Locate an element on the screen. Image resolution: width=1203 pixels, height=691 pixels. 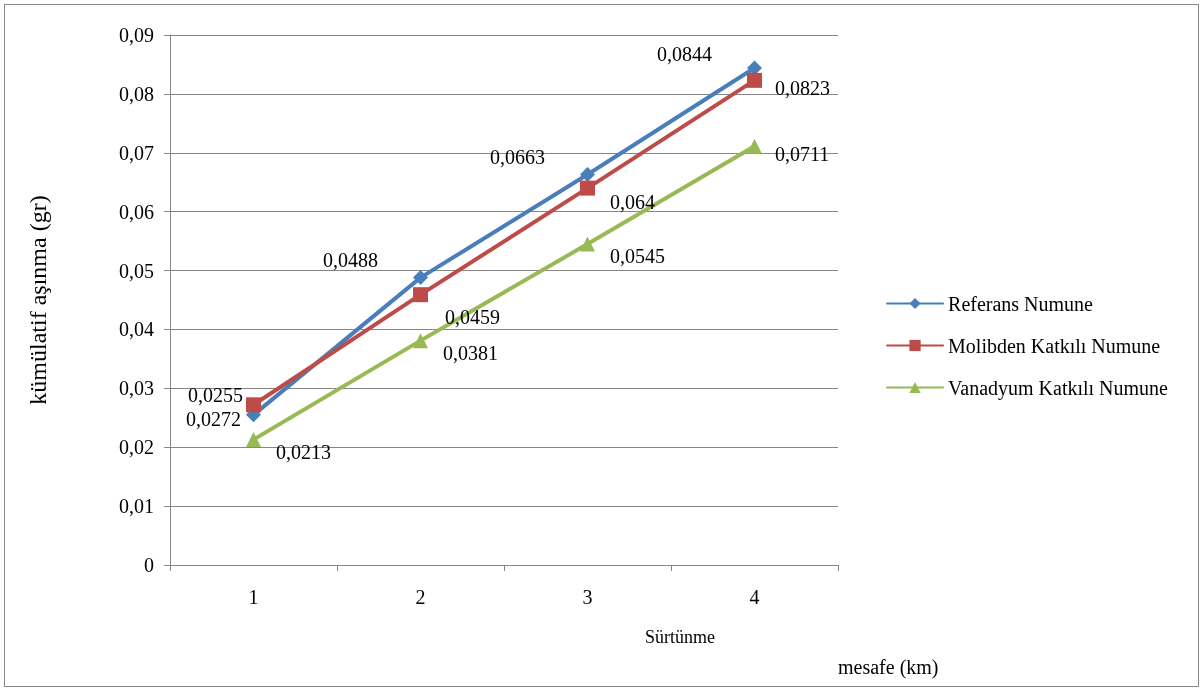
x-tick-label: 2 is located at coordinates (420, 597).